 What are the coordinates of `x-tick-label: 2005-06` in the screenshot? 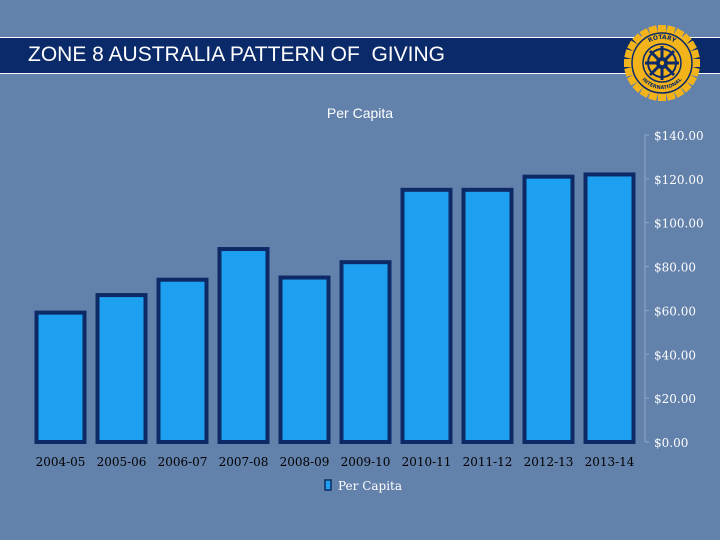 It's located at (122, 462).